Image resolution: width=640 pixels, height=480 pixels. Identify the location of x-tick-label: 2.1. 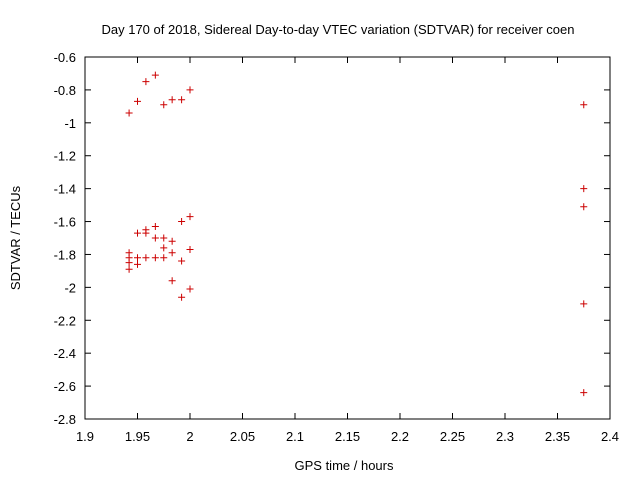
(295, 436).